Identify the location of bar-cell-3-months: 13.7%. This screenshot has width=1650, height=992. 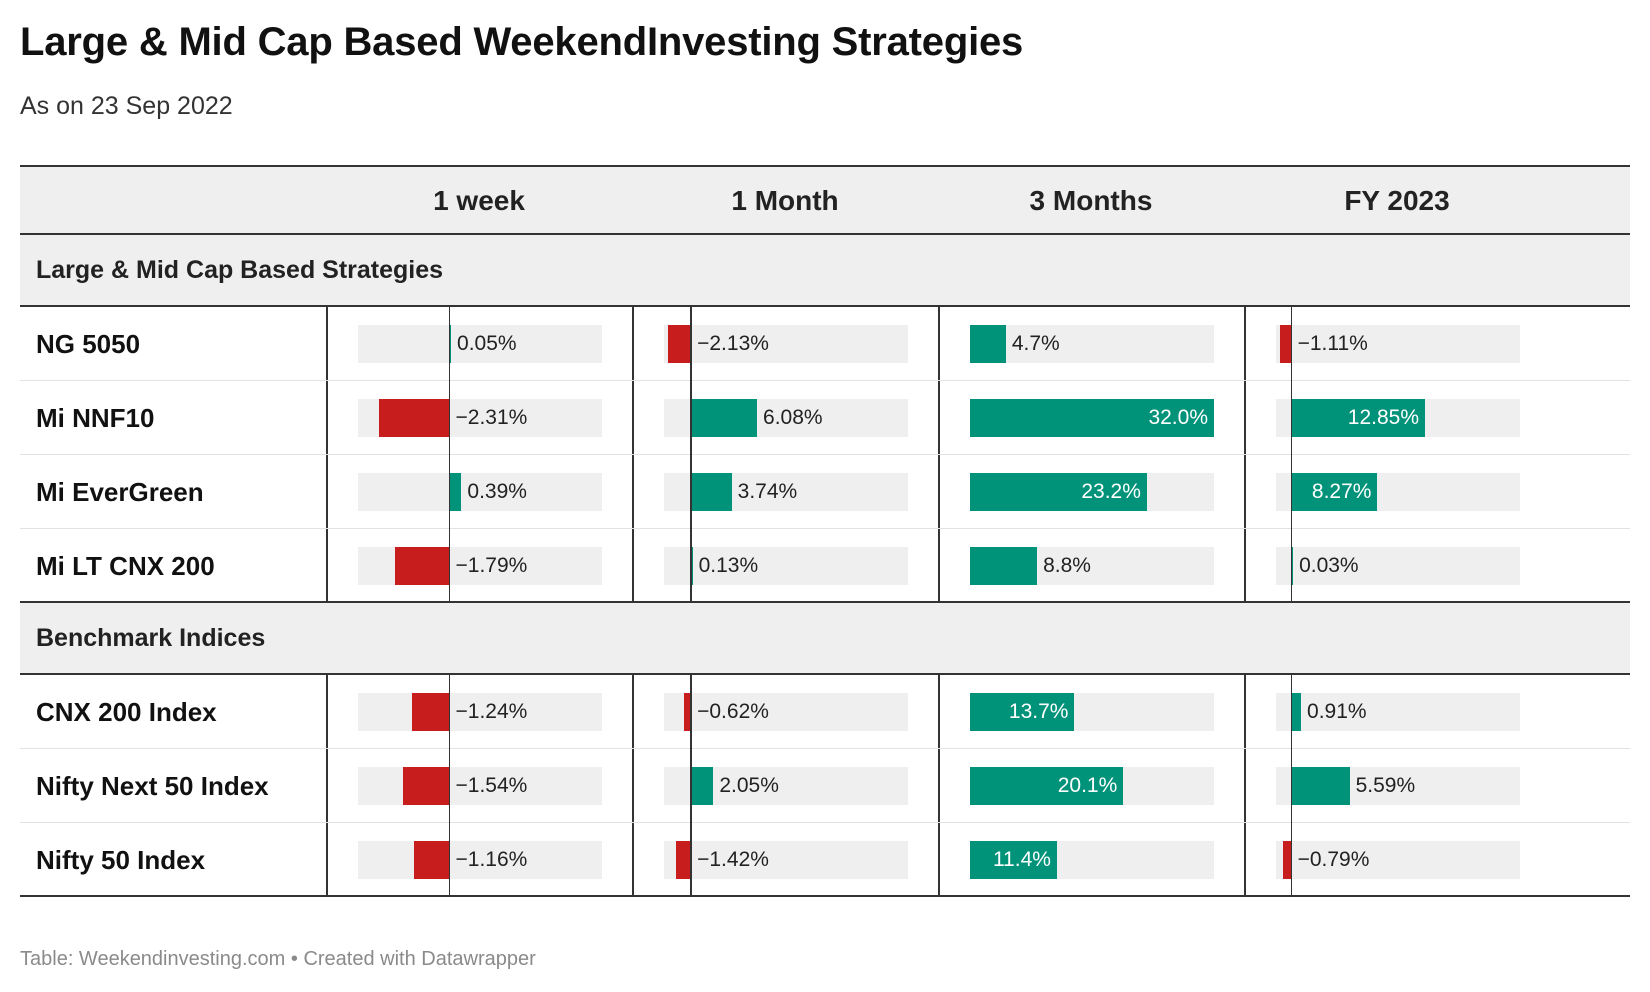
(1092, 712).